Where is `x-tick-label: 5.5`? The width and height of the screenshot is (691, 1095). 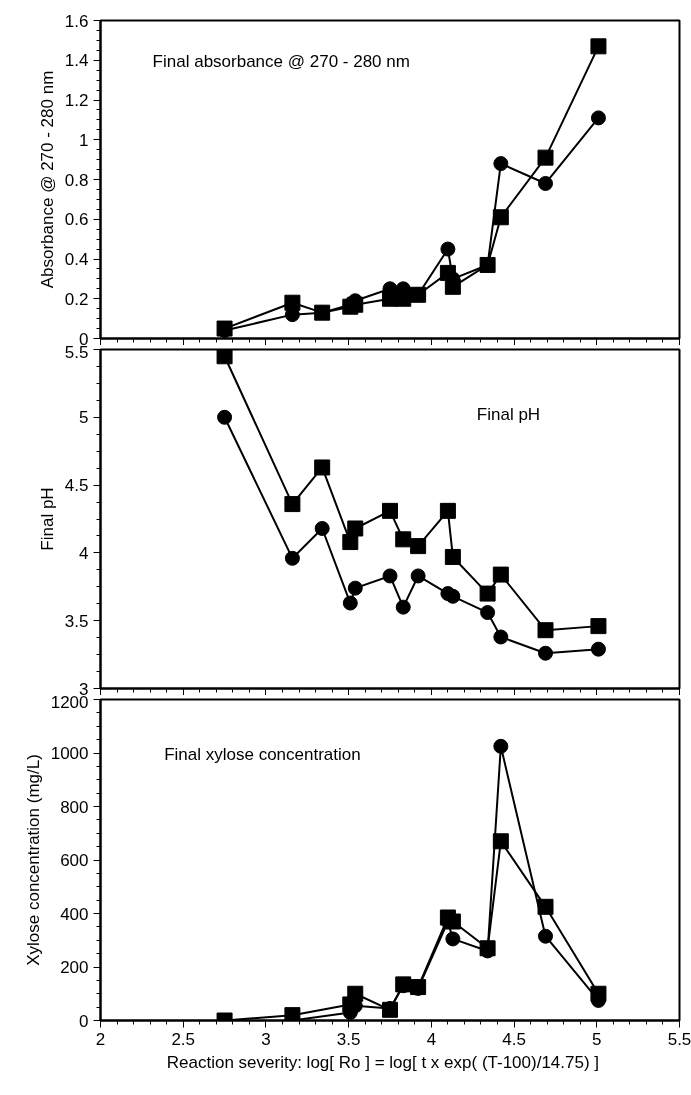 x-tick-label: 5.5 is located at coordinates (679, 1039).